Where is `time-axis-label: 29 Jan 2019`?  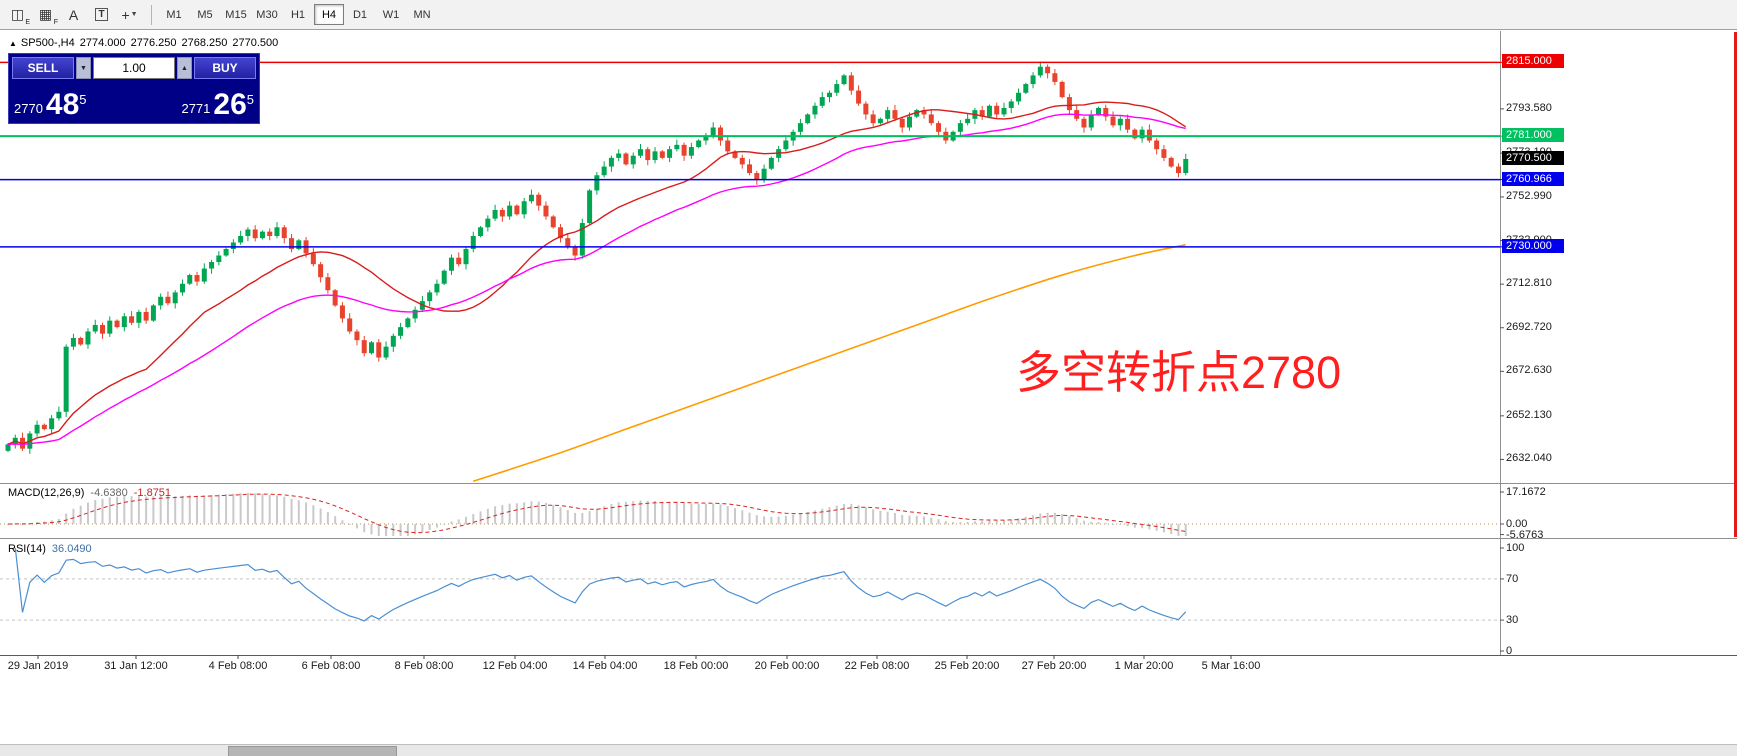 time-axis-label: 29 Jan 2019 is located at coordinates (38, 666).